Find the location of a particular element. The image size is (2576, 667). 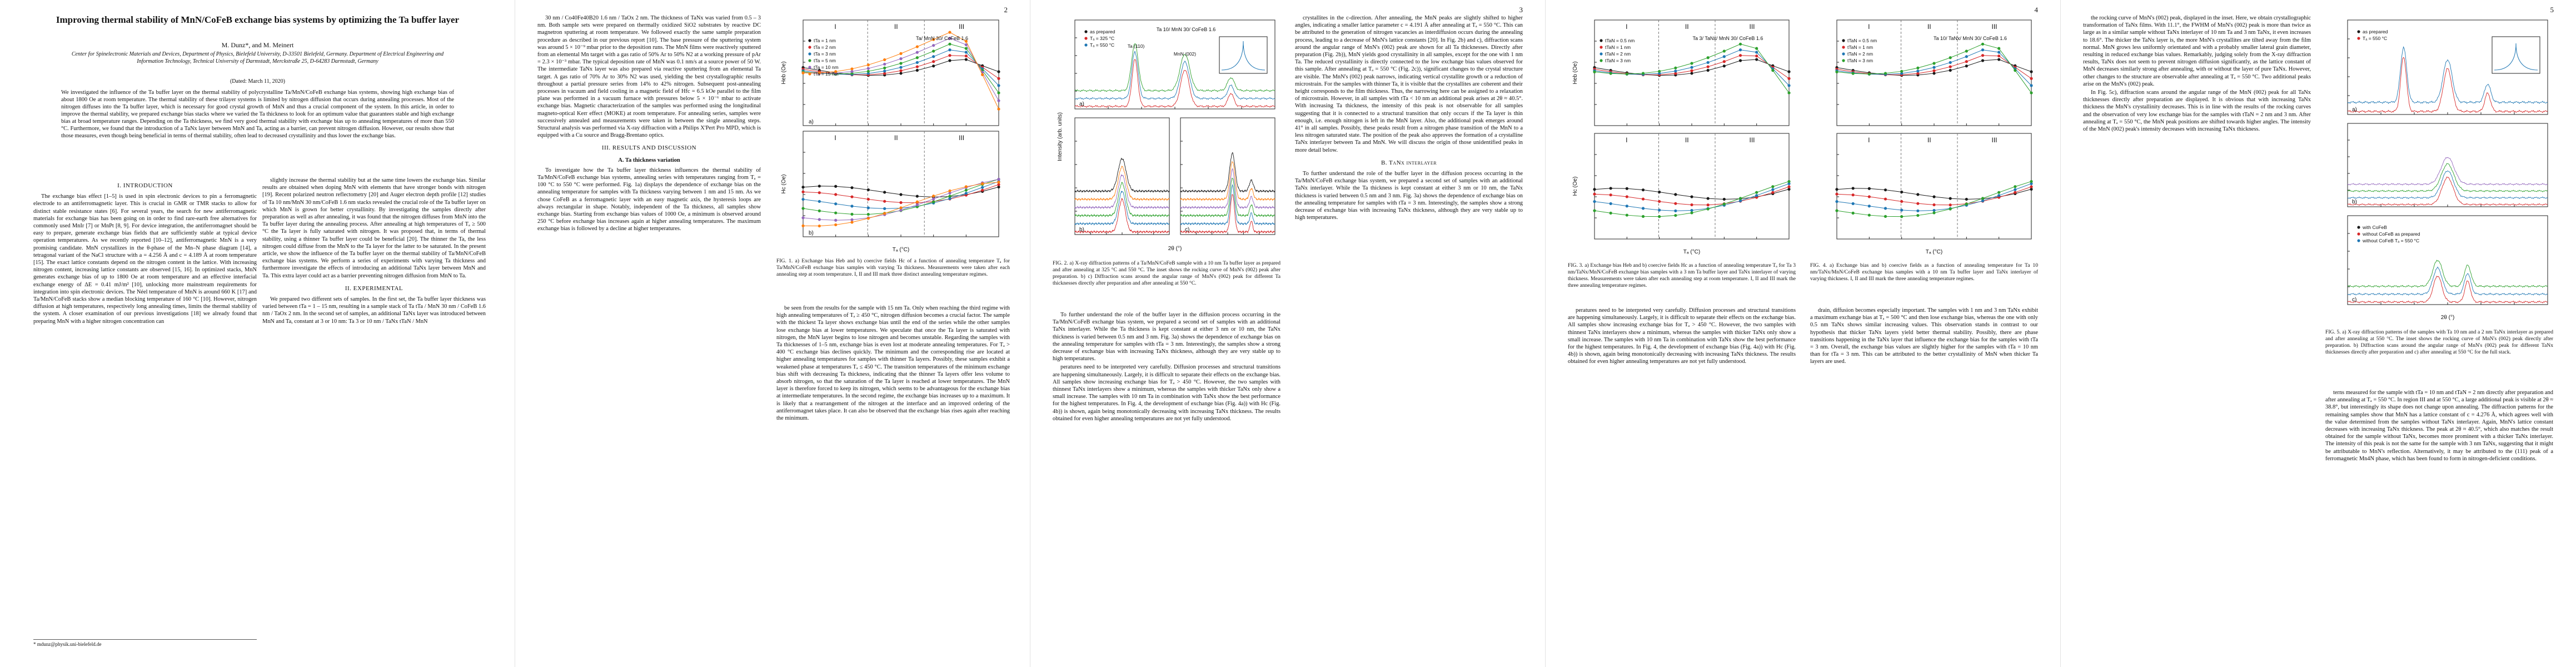

fig5a-curve is located at coordinates (2447, 85).